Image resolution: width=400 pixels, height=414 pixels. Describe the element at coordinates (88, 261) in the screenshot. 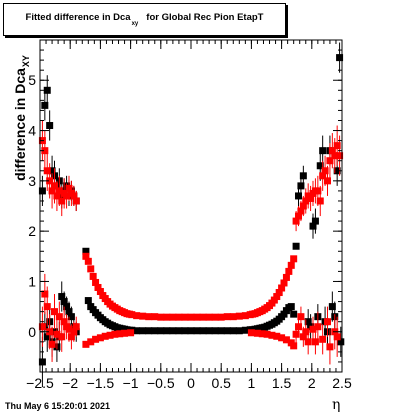

I see `data-point-s1-p31` at that location.